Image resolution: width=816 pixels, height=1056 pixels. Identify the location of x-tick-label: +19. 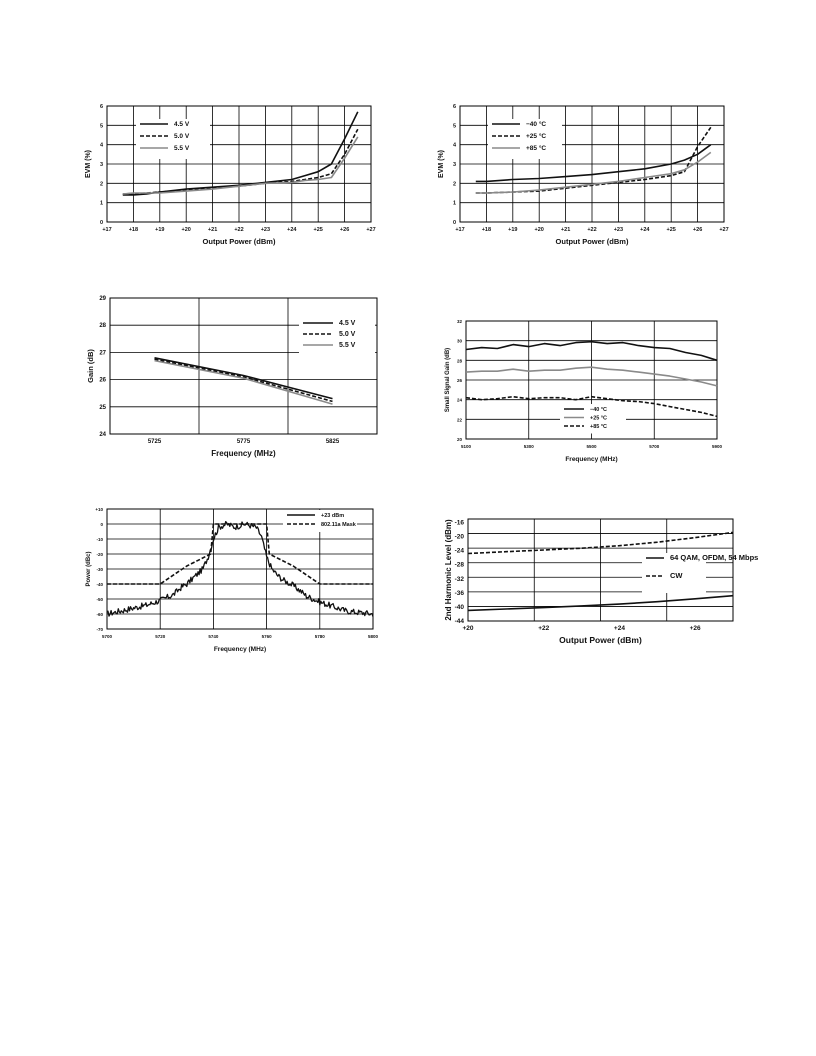
(512, 230).